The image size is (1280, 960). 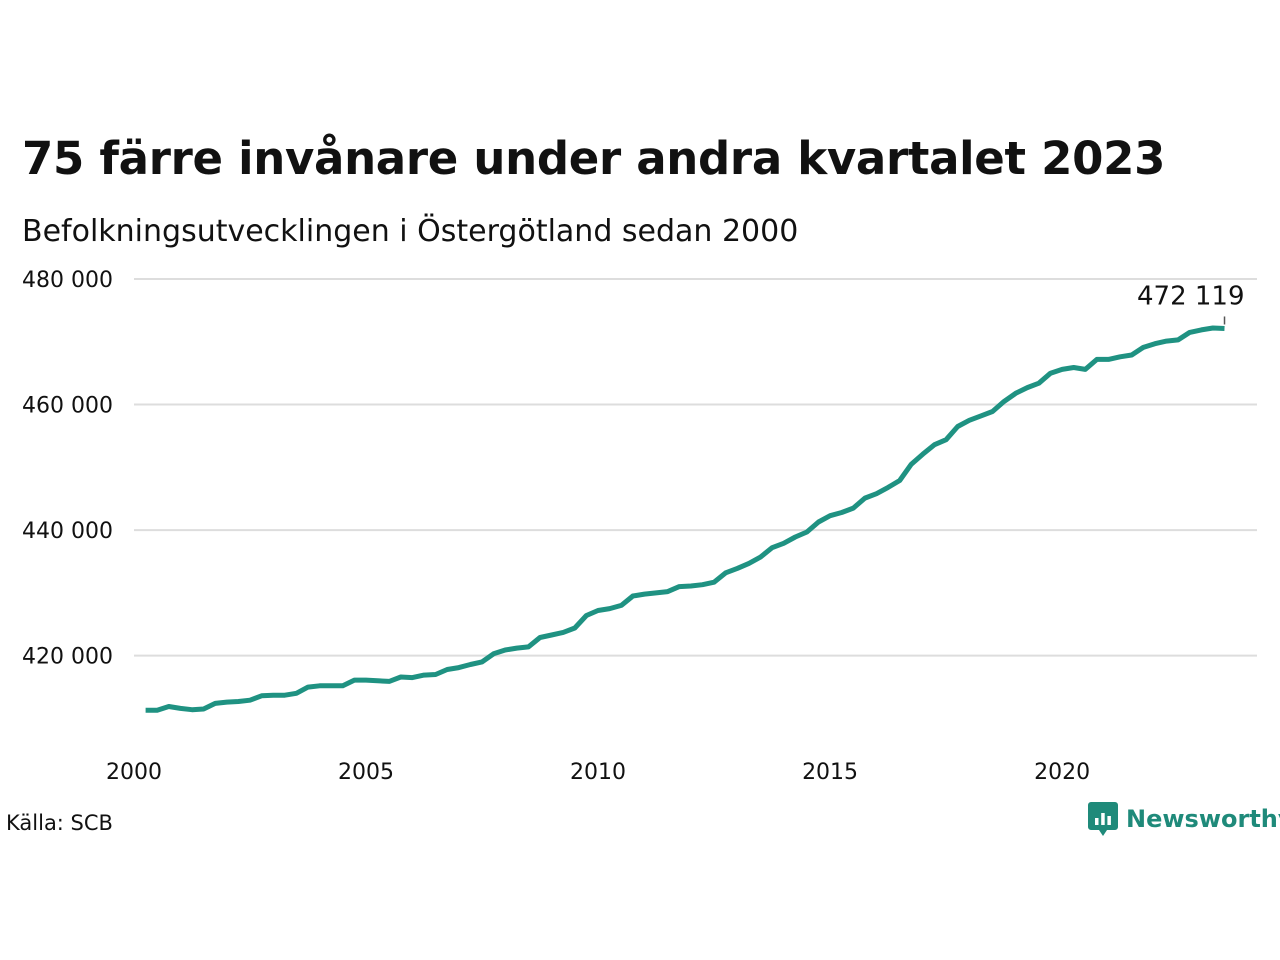 I want to click on y-tick-label: 420 000, so click(x=67, y=657).